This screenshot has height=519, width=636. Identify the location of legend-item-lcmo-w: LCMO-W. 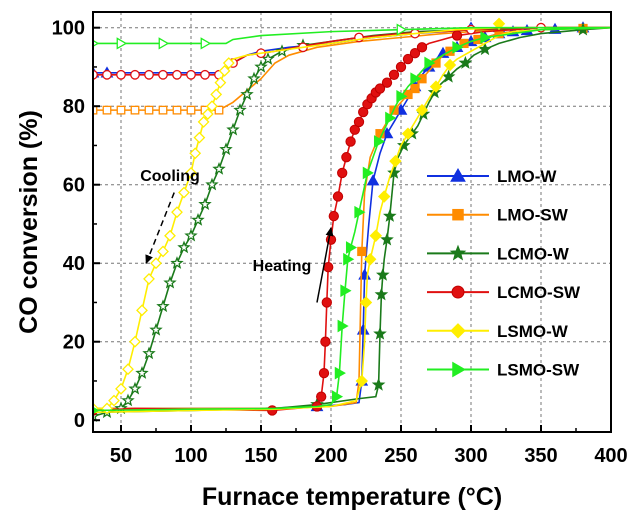
(498, 253).